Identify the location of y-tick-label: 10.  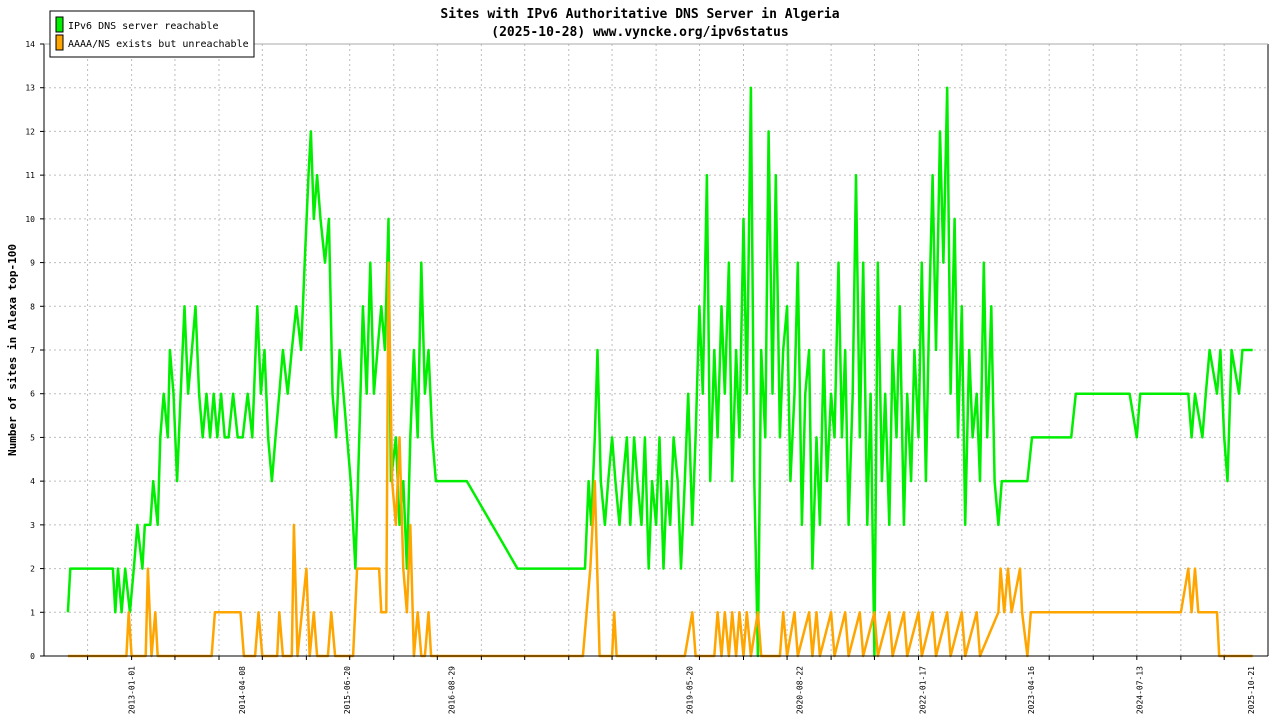
(30, 219).